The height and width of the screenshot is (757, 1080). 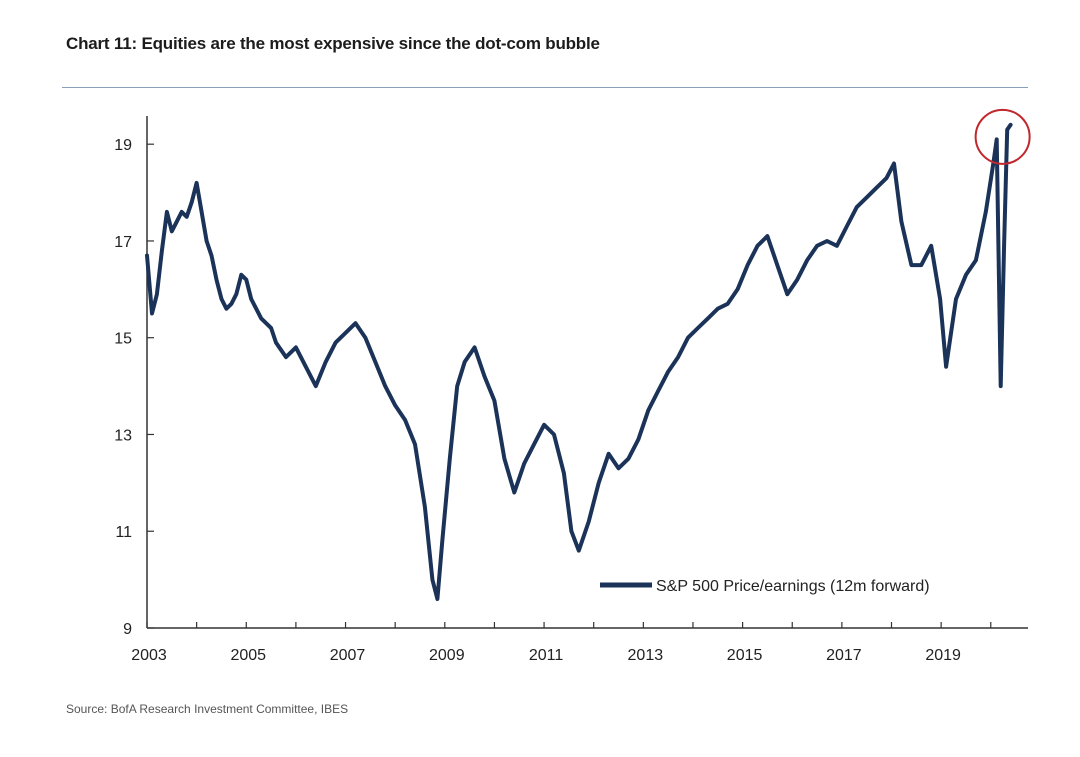 I want to click on annotation-layer, so click(x=1002, y=136).